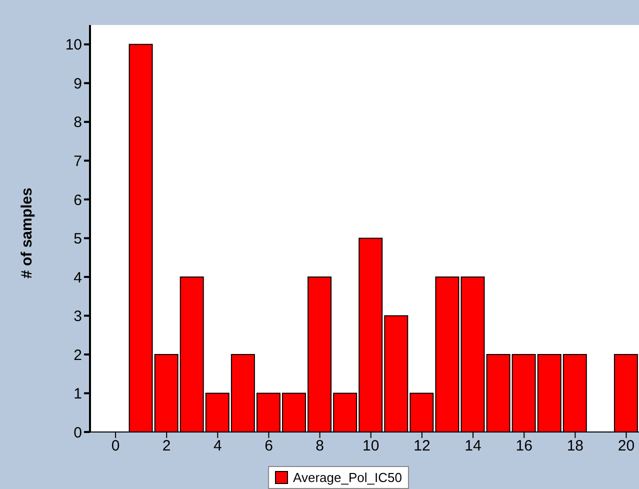 The height and width of the screenshot is (489, 639). I want to click on x-tick-label: 12, so click(422, 446).